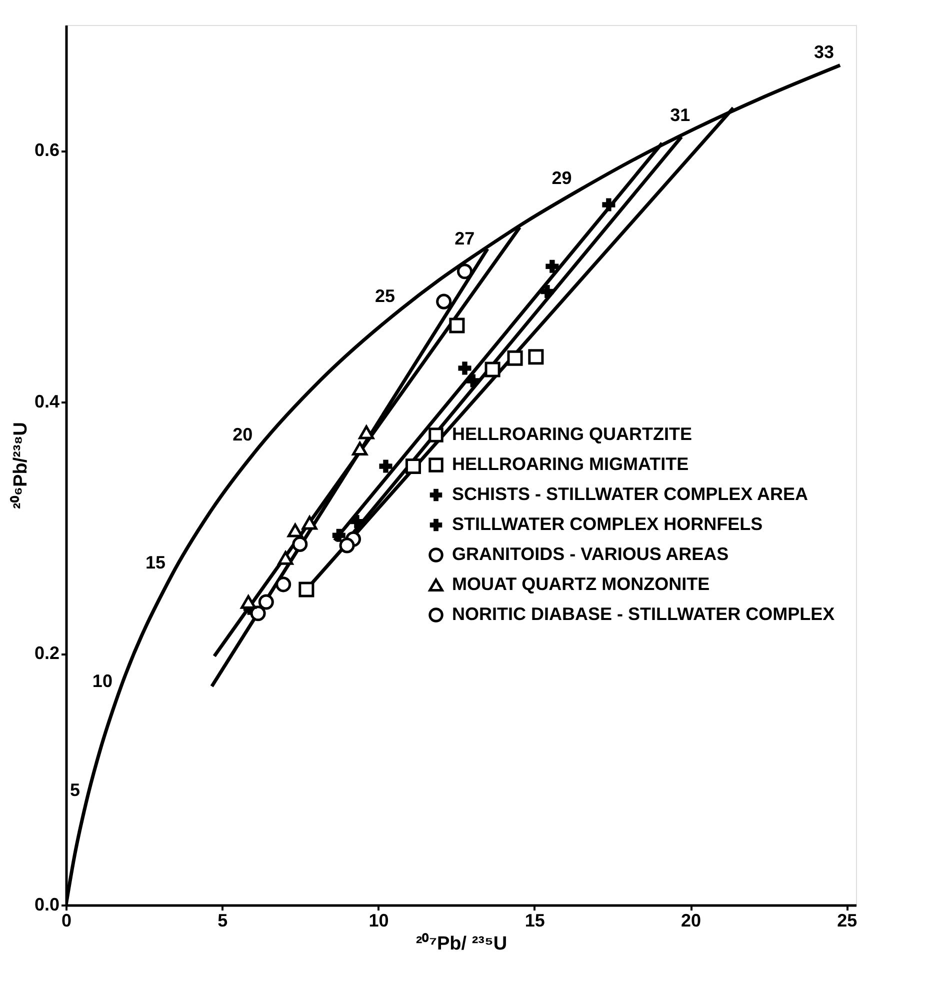 The width and height of the screenshot is (928, 999). Describe the element at coordinates (562, 178) in the screenshot. I see `annotation: 29` at that location.